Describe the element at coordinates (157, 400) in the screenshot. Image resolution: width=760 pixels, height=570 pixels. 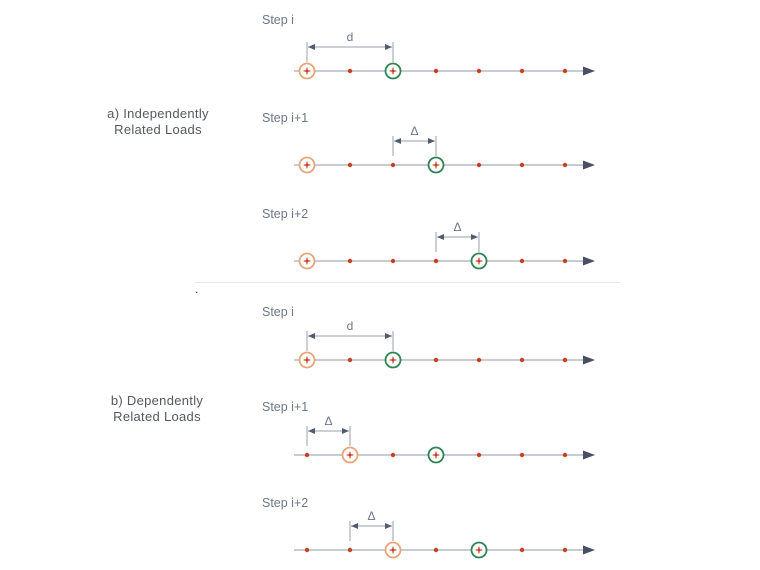
I see `section-b-label-line1: b) Dependently` at that location.